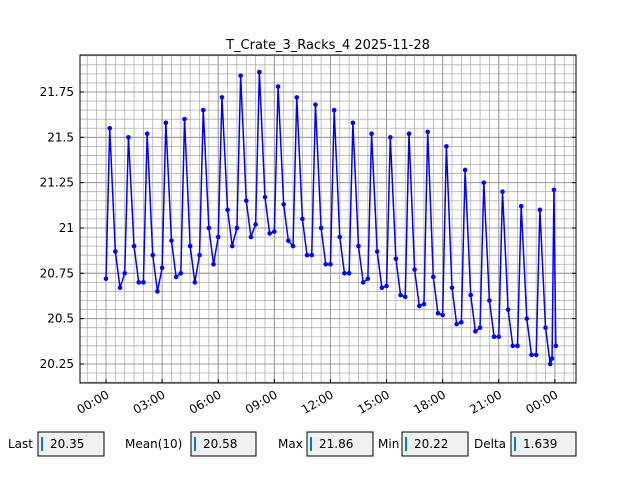  What do you see at coordinates (57, 92) in the screenshot?
I see `y-tick-label: 21.75` at bounding box center [57, 92].